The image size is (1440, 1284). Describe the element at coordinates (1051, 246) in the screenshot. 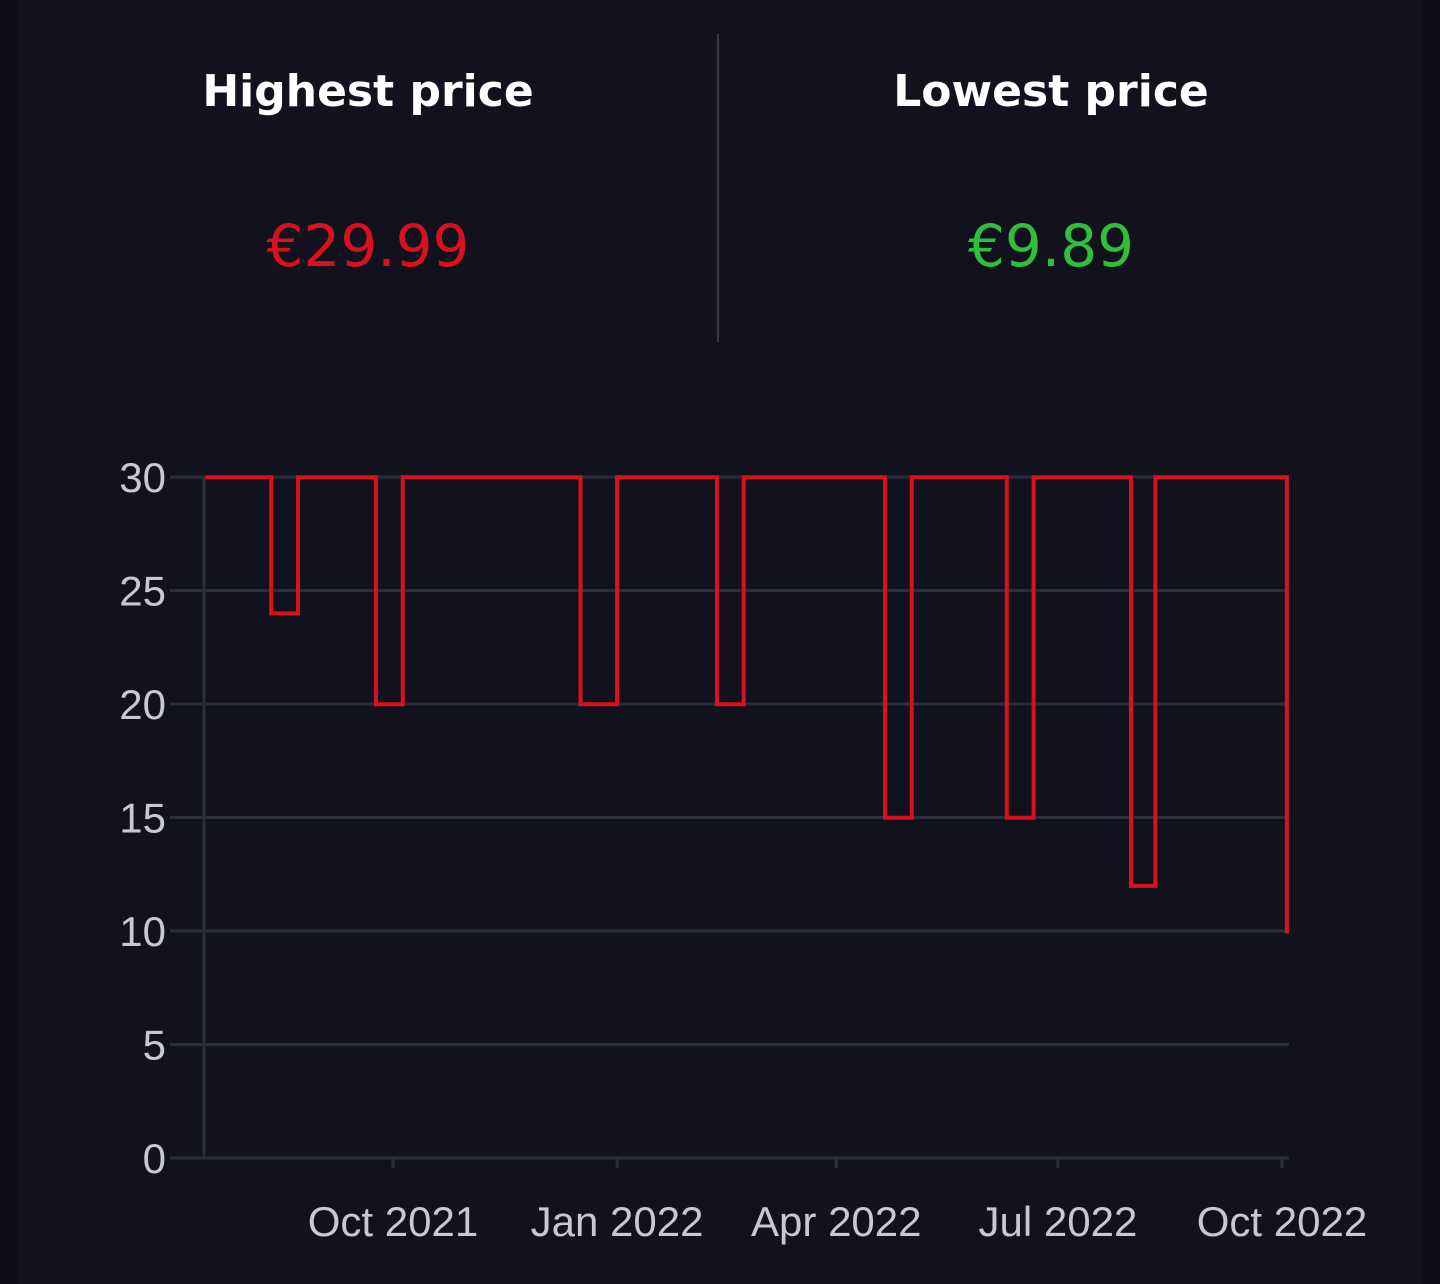

I see `lowest-price-value: €9.89` at that location.